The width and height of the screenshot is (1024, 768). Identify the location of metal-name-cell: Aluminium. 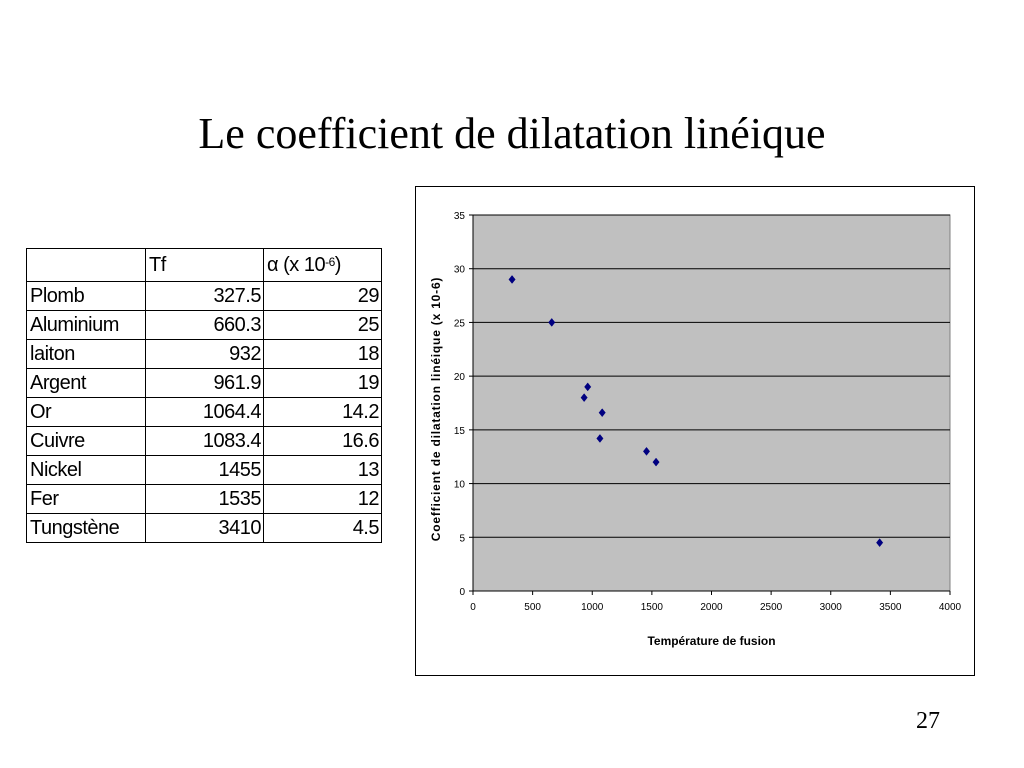
(86, 325).